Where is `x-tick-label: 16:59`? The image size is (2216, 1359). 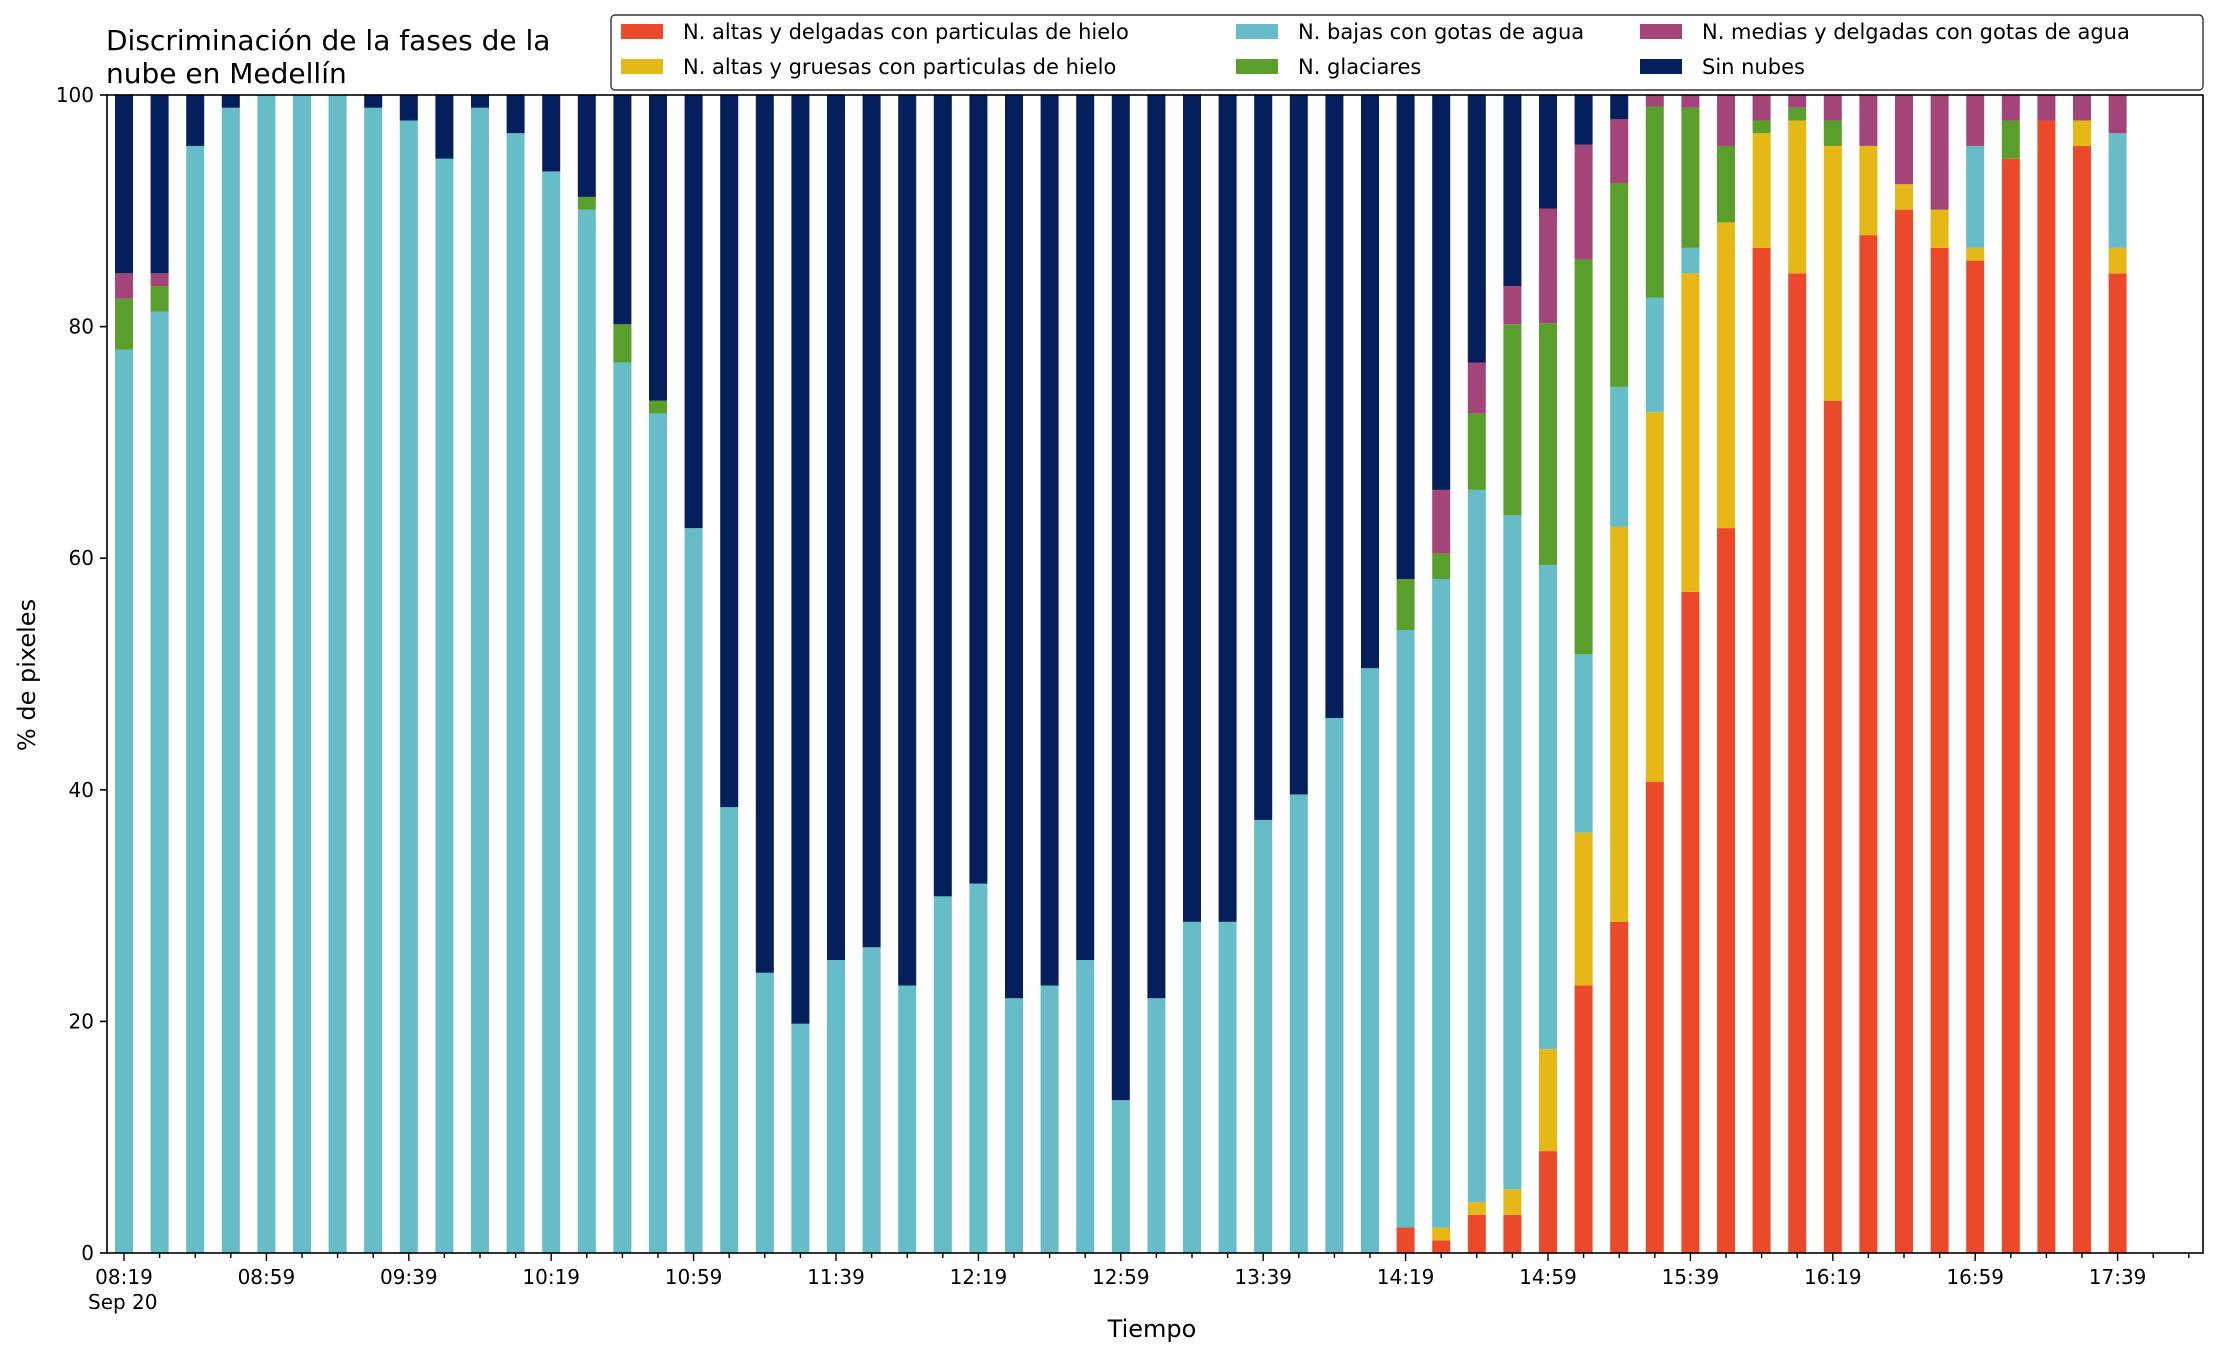
x-tick-label: 16:59 is located at coordinates (1975, 1277).